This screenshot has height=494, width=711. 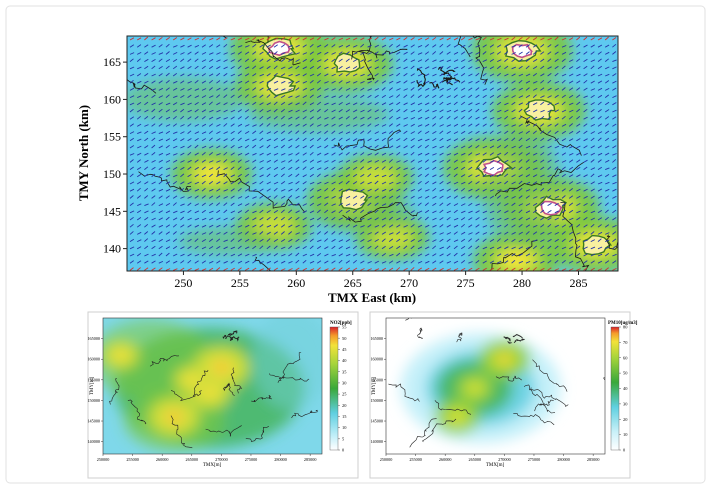 I want to click on urban-outline, so click(x=447, y=79).